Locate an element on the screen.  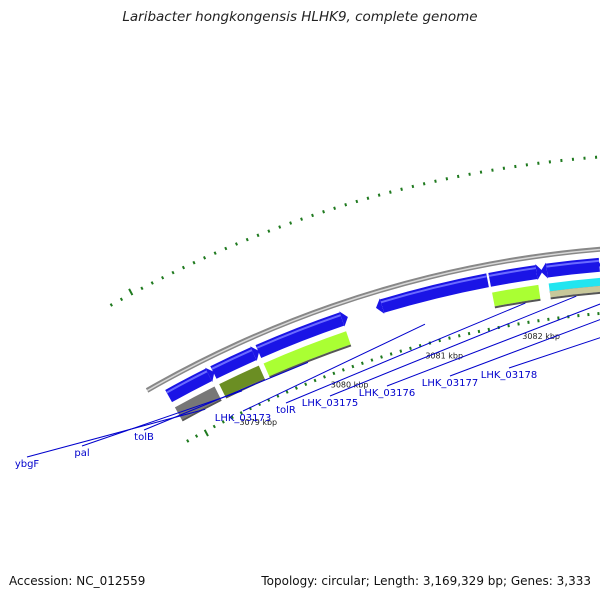
scale-tick-label: 3082 kbp is located at coordinates (541, 336).